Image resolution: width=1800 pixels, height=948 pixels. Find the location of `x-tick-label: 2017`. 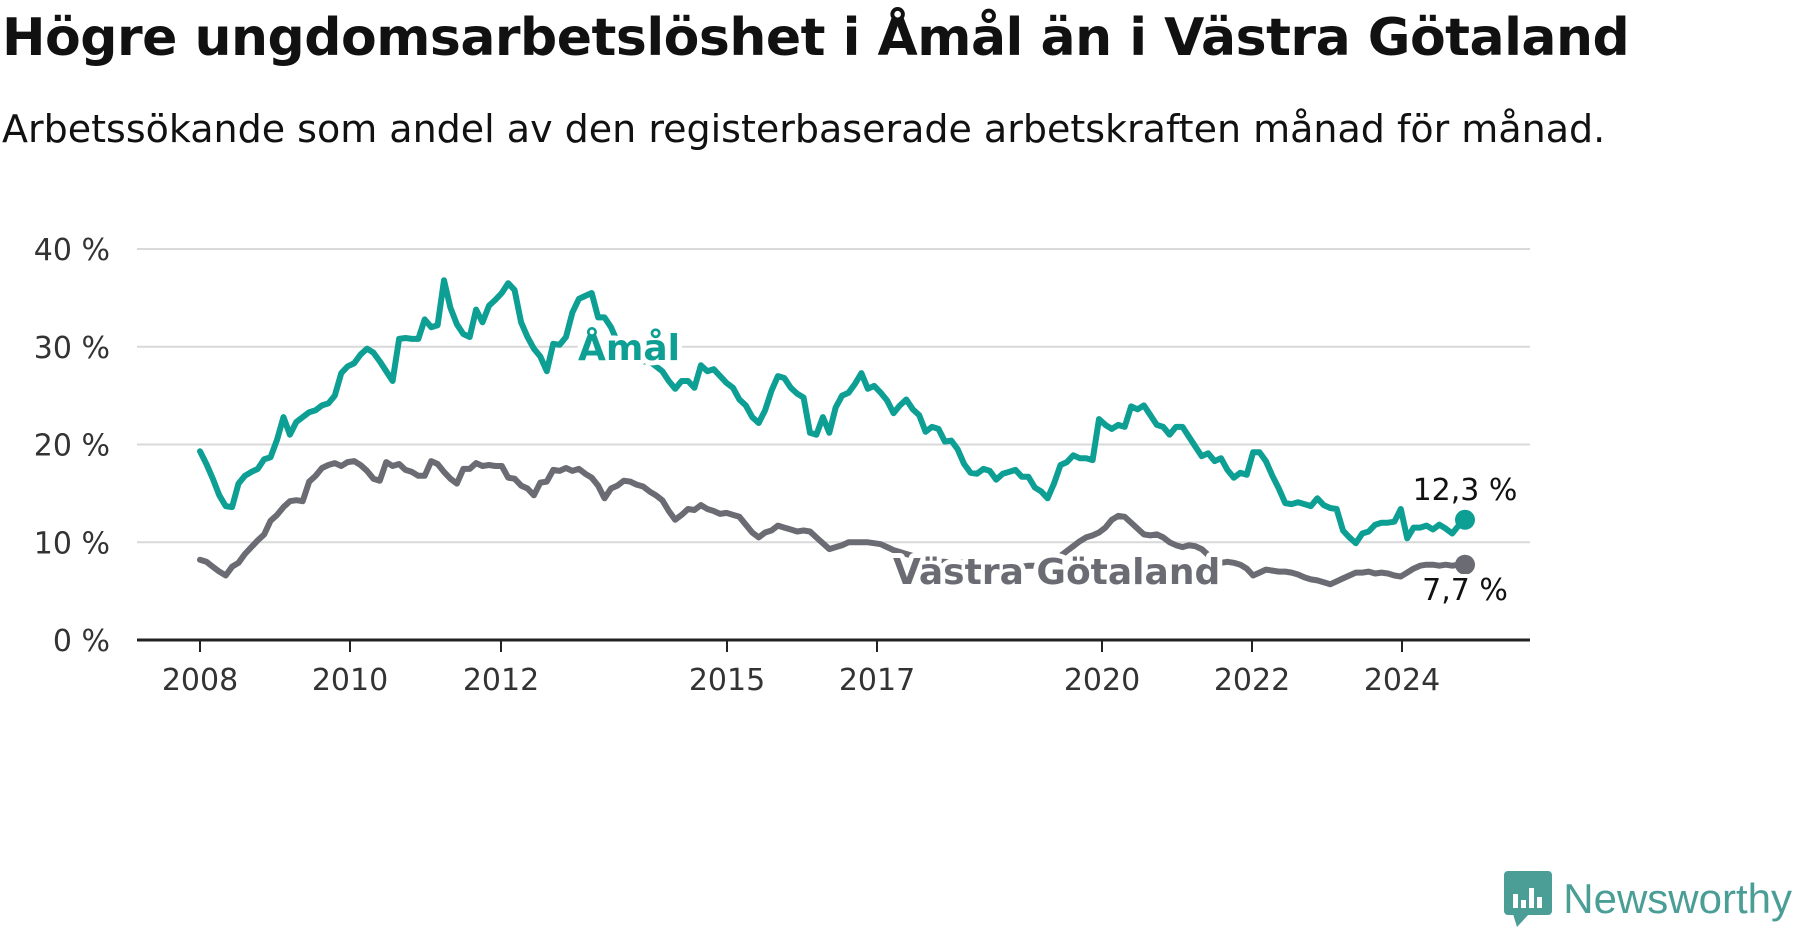

x-tick-label: 2017 is located at coordinates (877, 680).